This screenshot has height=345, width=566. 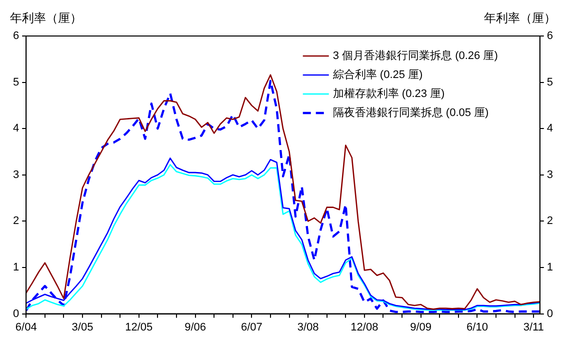 I want to click on x-tick-label: 12/08, so click(x=364, y=327).